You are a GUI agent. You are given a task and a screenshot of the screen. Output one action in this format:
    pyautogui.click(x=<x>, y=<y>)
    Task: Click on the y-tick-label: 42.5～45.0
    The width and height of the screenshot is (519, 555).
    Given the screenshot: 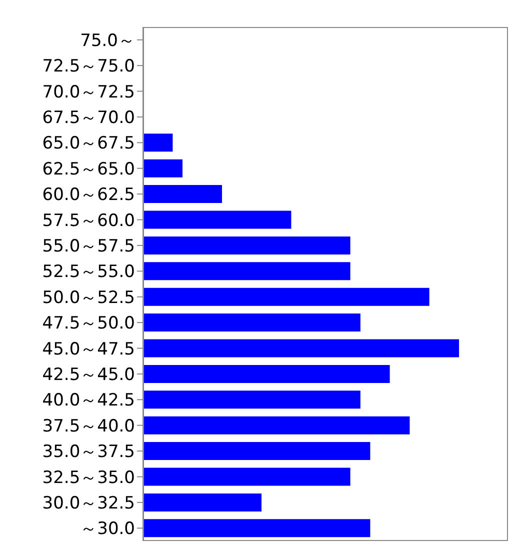 What is the action you would take?
    pyautogui.click(x=88, y=374)
    